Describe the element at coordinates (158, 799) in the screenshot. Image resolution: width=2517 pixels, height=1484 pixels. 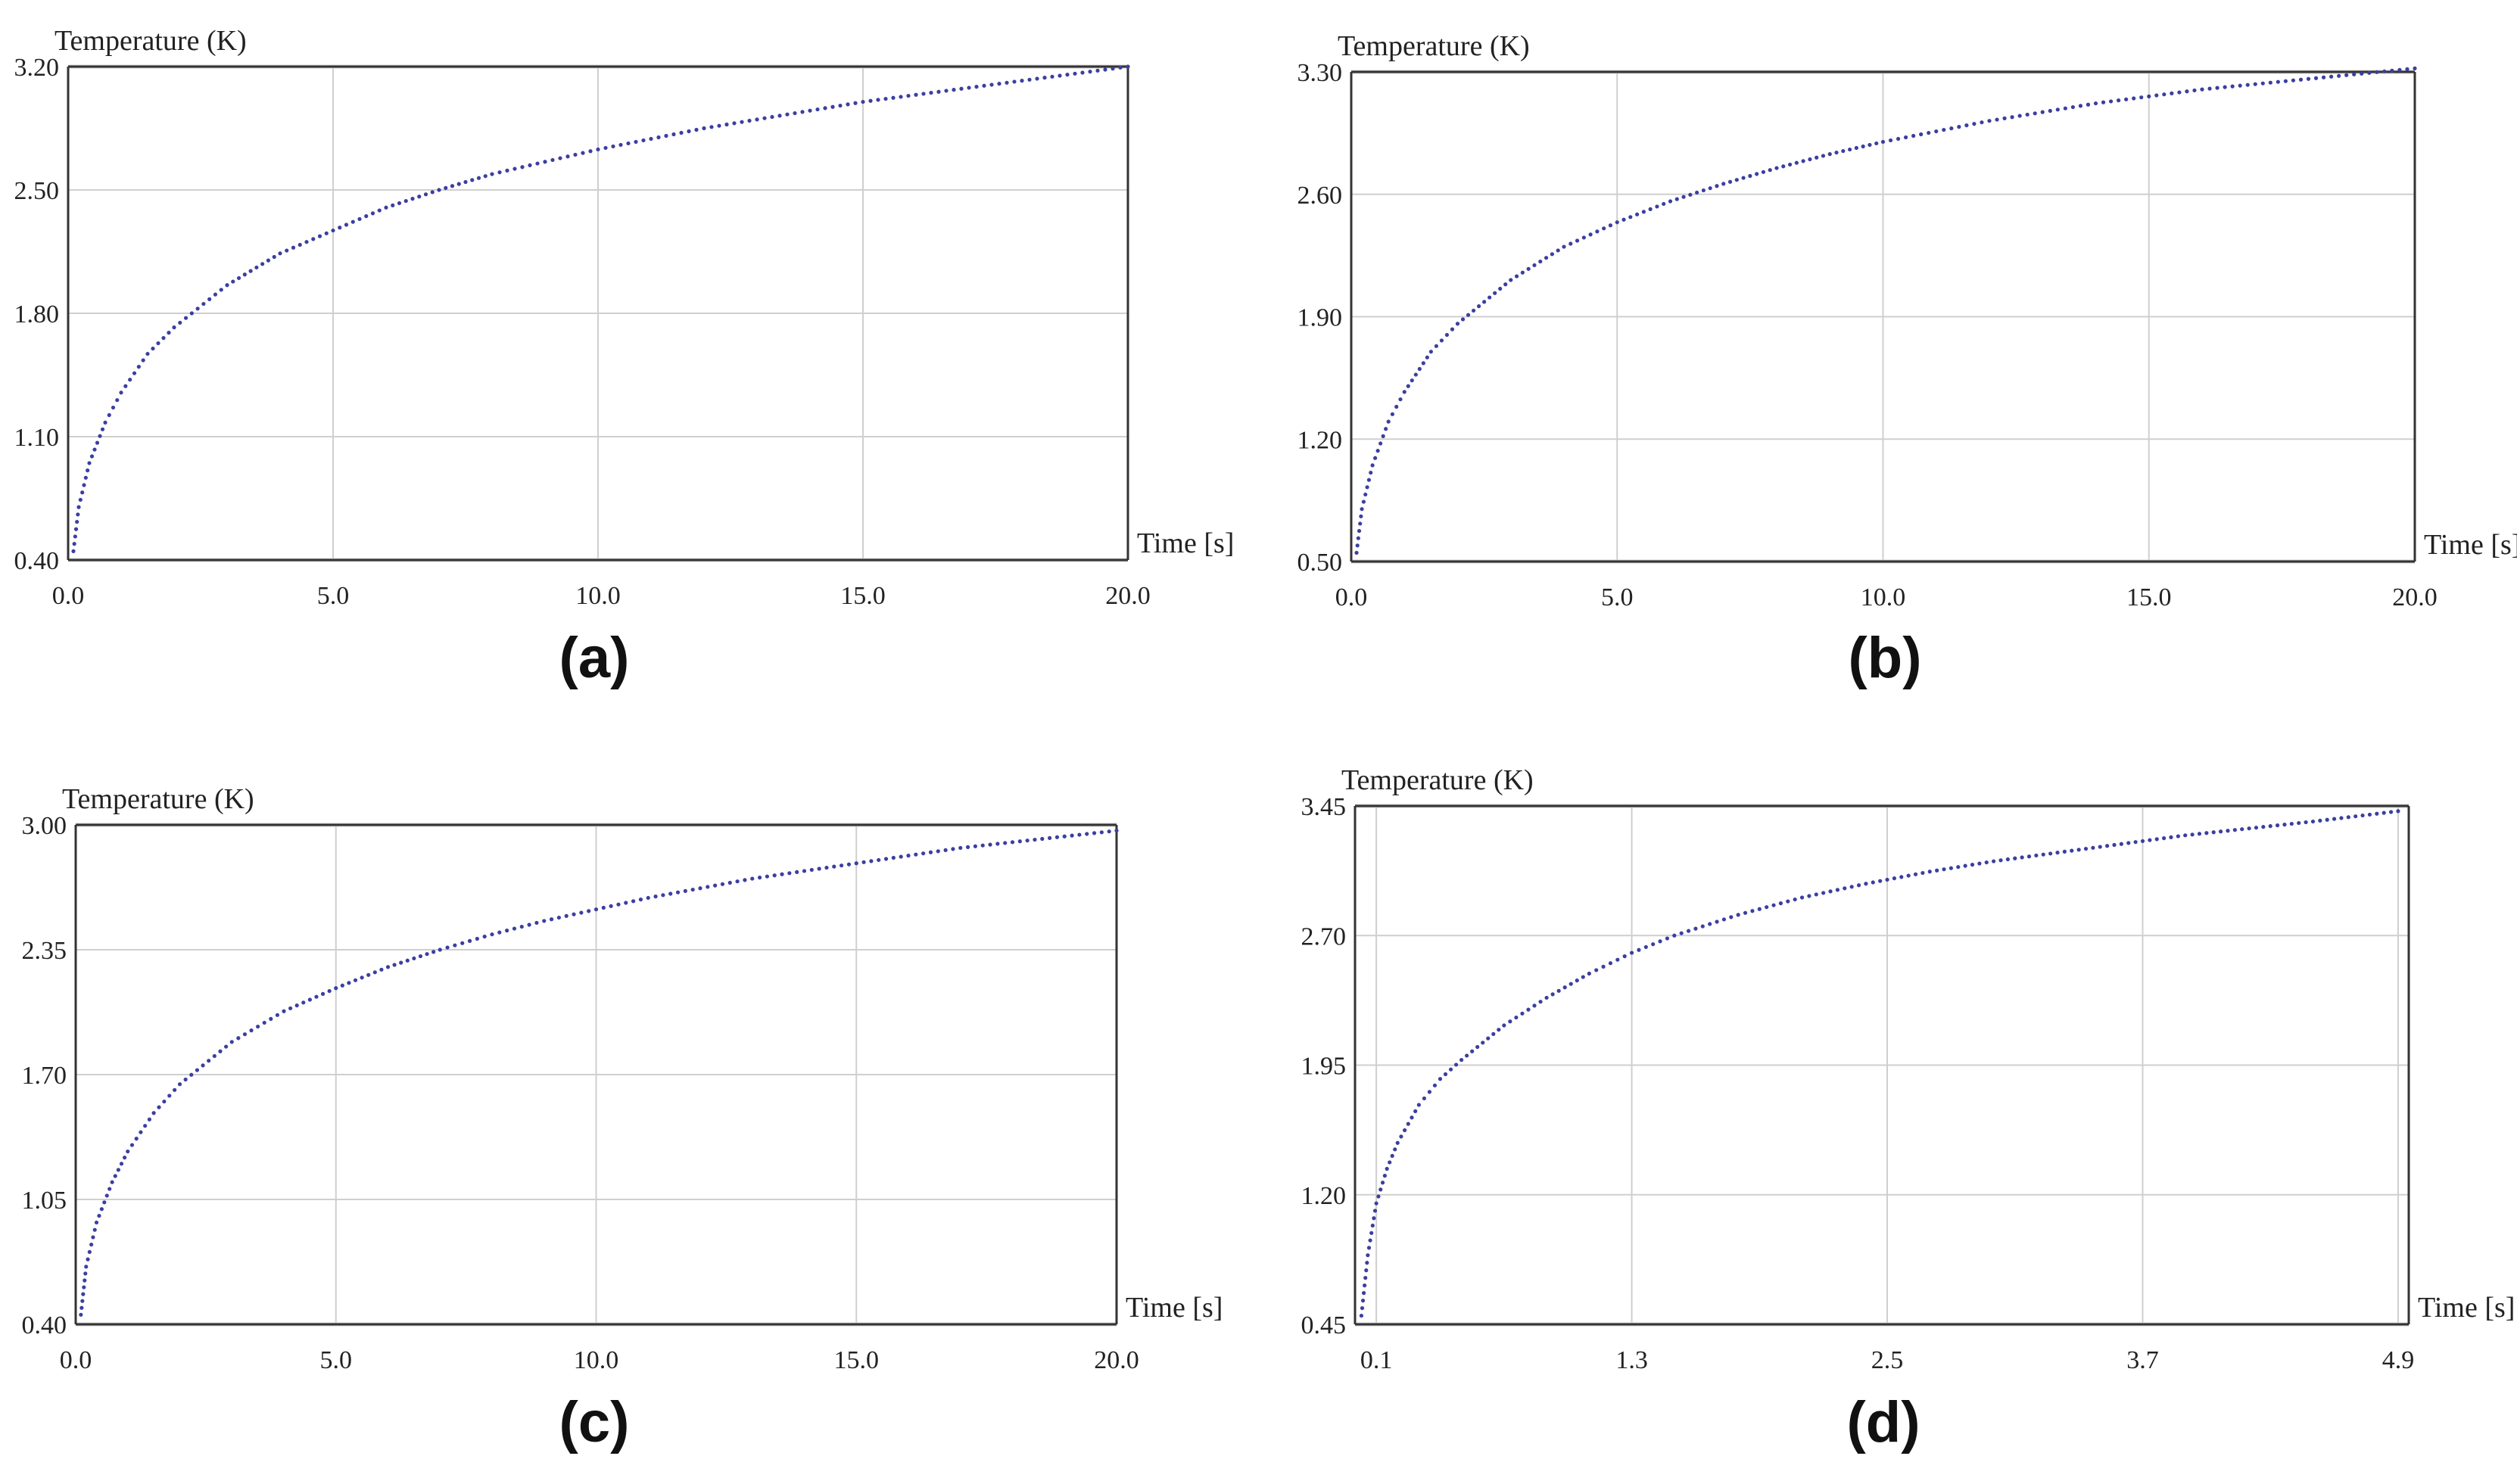
I see `y-axis-label: Temperature (K)` at that location.